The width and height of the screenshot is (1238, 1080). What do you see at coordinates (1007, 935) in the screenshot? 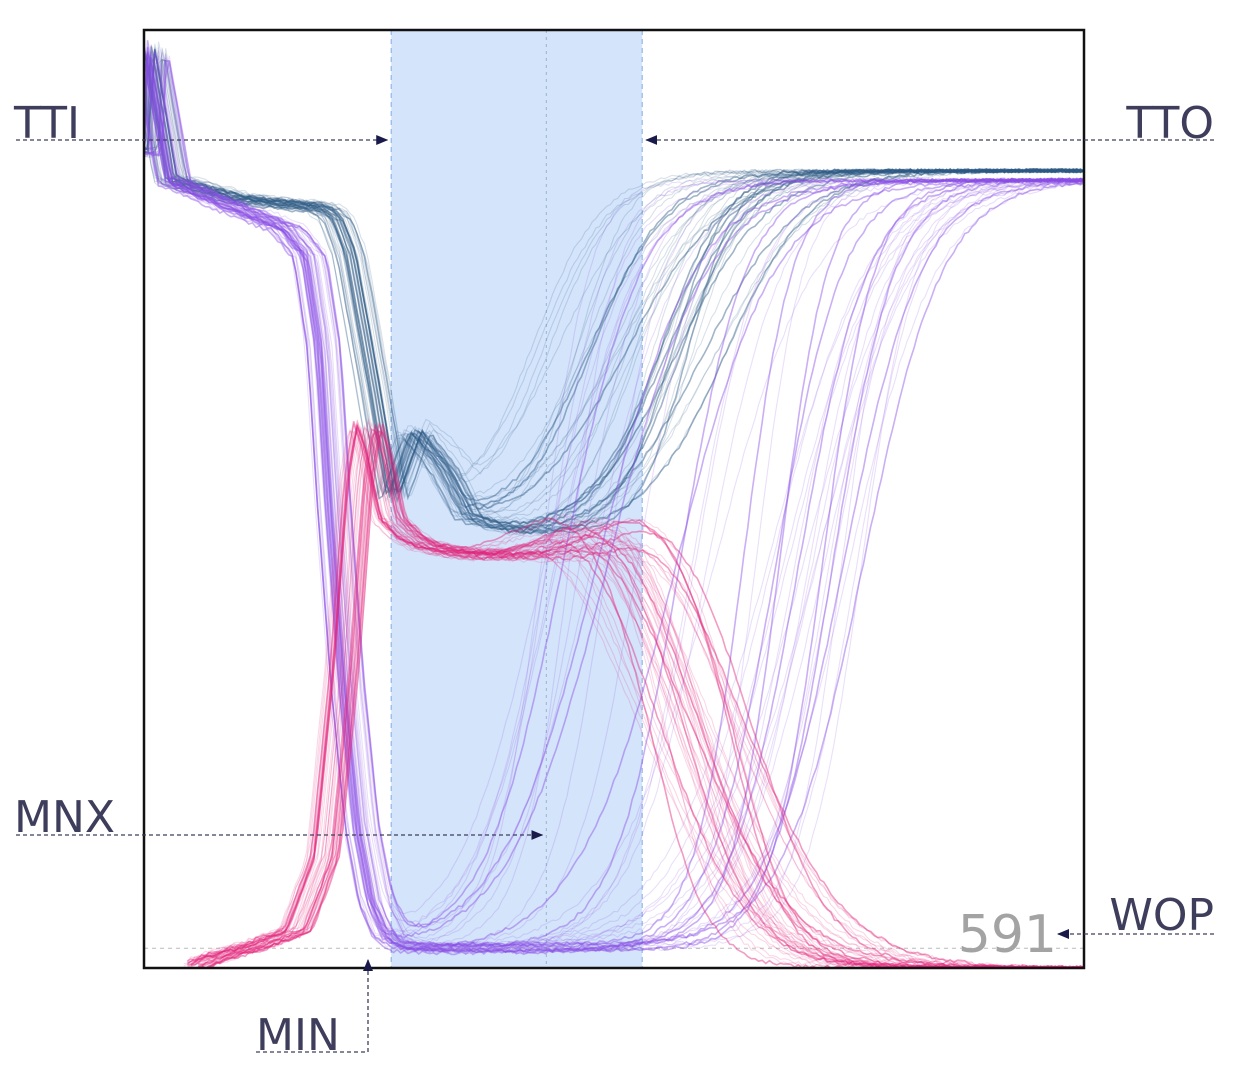
I see `sample-count-label: 591` at bounding box center [1007, 935].